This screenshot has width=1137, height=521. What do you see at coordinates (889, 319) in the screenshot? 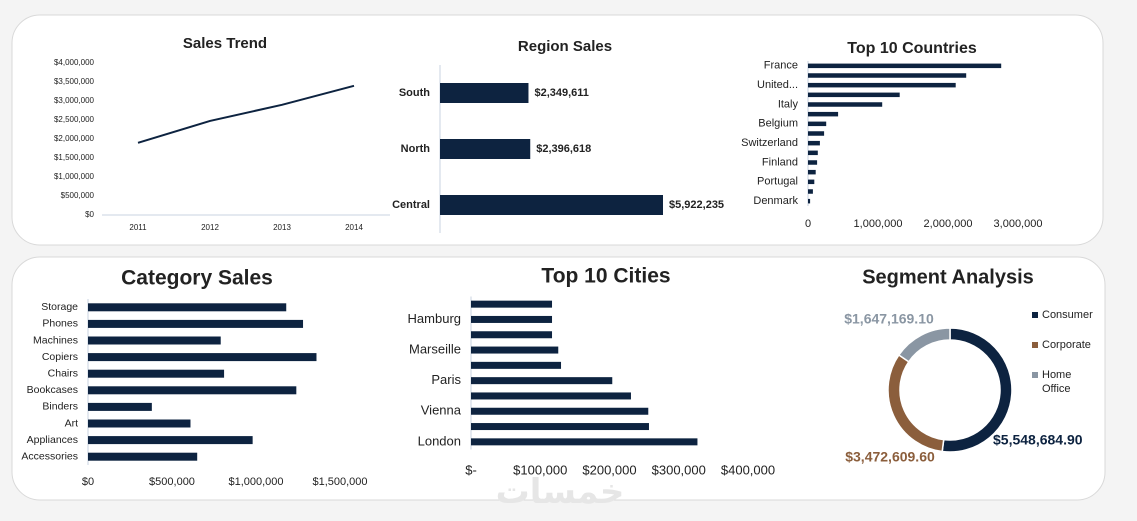
I see `value-label: $1,647,169.10` at bounding box center [889, 319].